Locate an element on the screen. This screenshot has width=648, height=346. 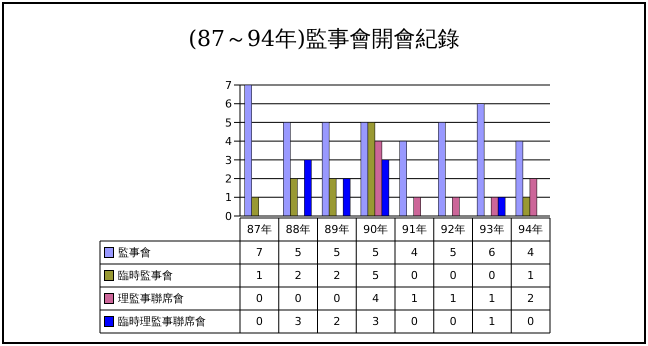
y-tick-label: 3 is located at coordinates (228, 160).